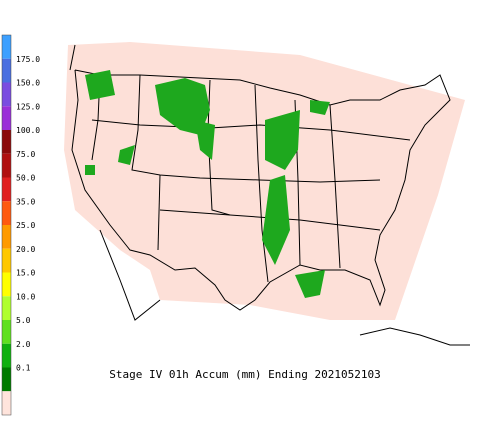  Describe the element at coordinates (25, 249) in the screenshot. I see `legend-label: 20.0` at that location.